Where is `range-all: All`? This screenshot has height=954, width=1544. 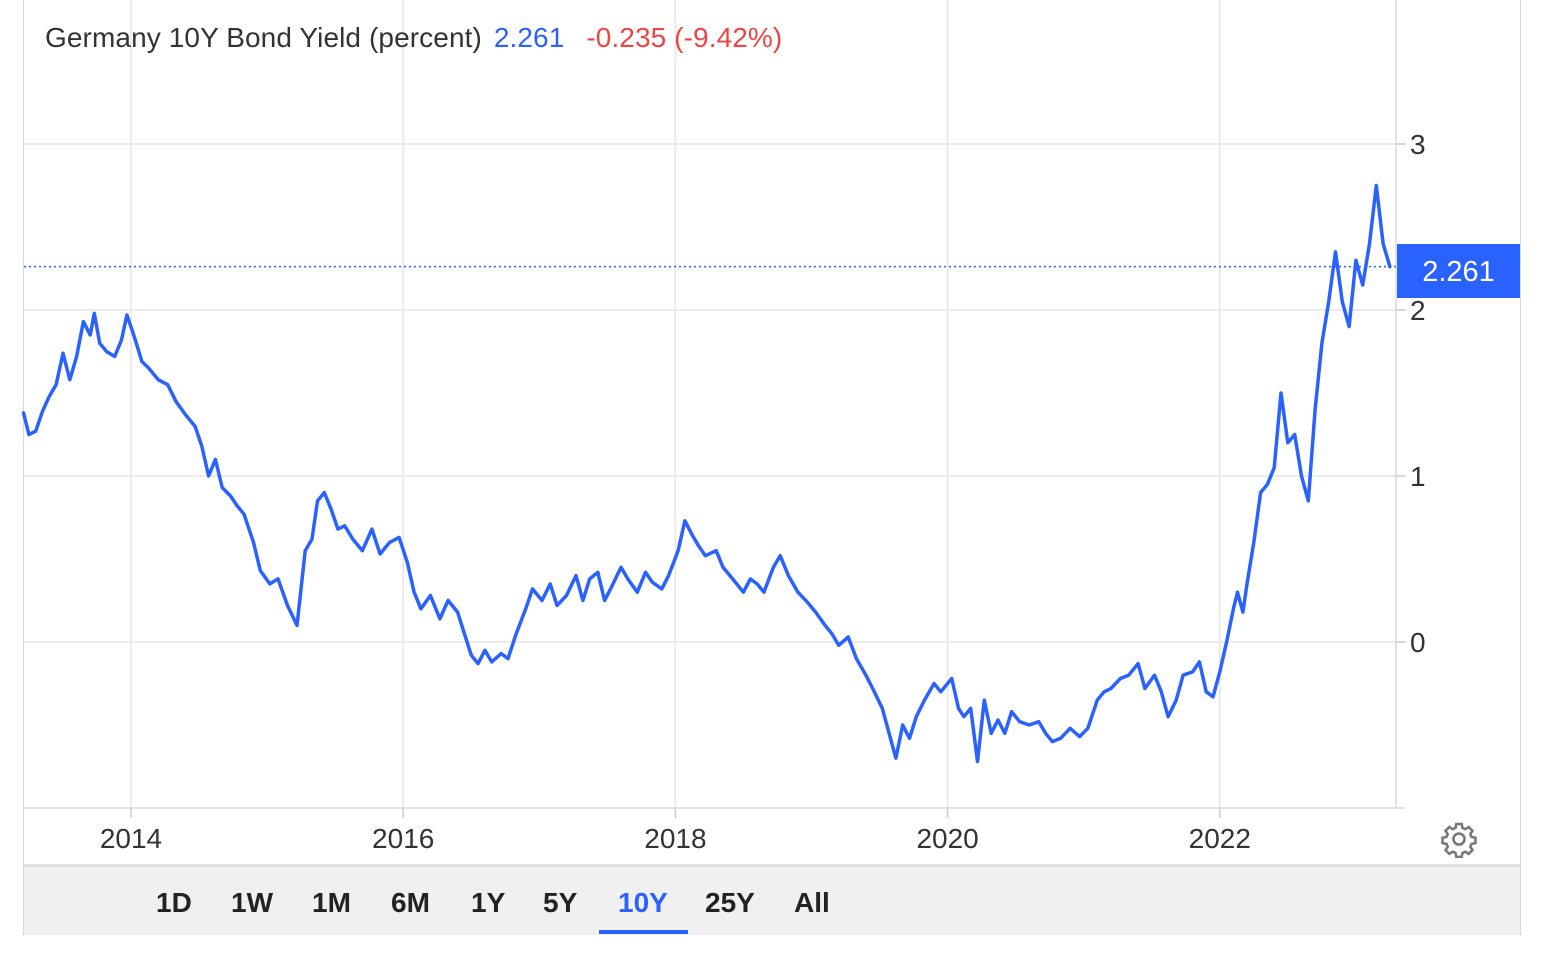
range-all: All is located at coordinates (812, 902).